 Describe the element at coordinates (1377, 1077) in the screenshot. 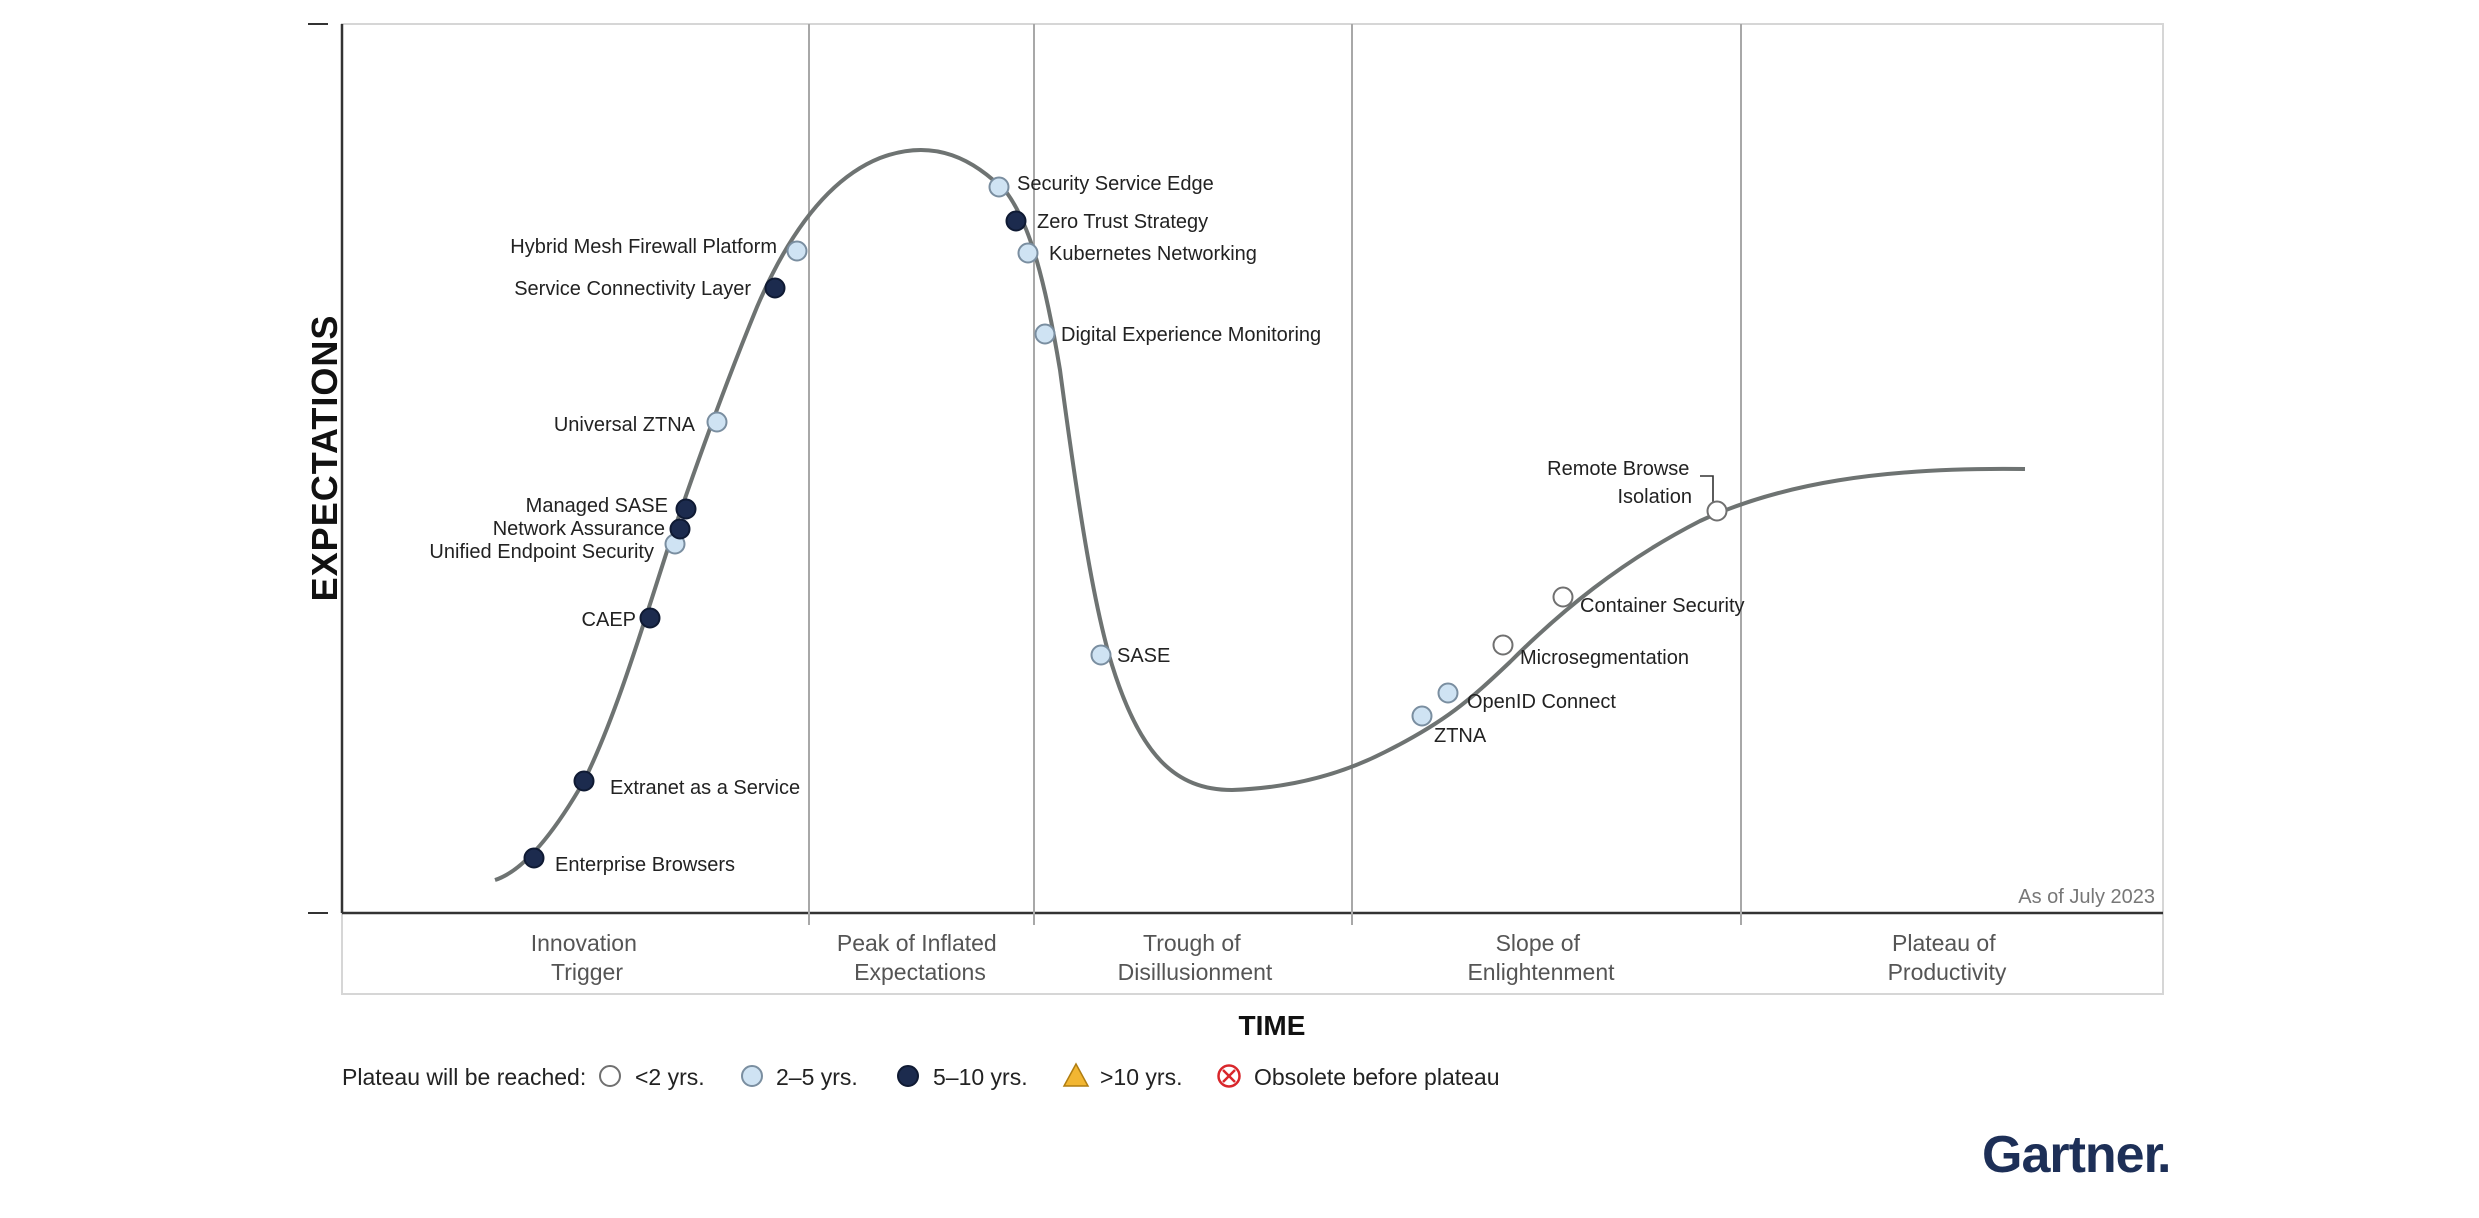

I see `legend-label: Obsolete before plateau` at that location.